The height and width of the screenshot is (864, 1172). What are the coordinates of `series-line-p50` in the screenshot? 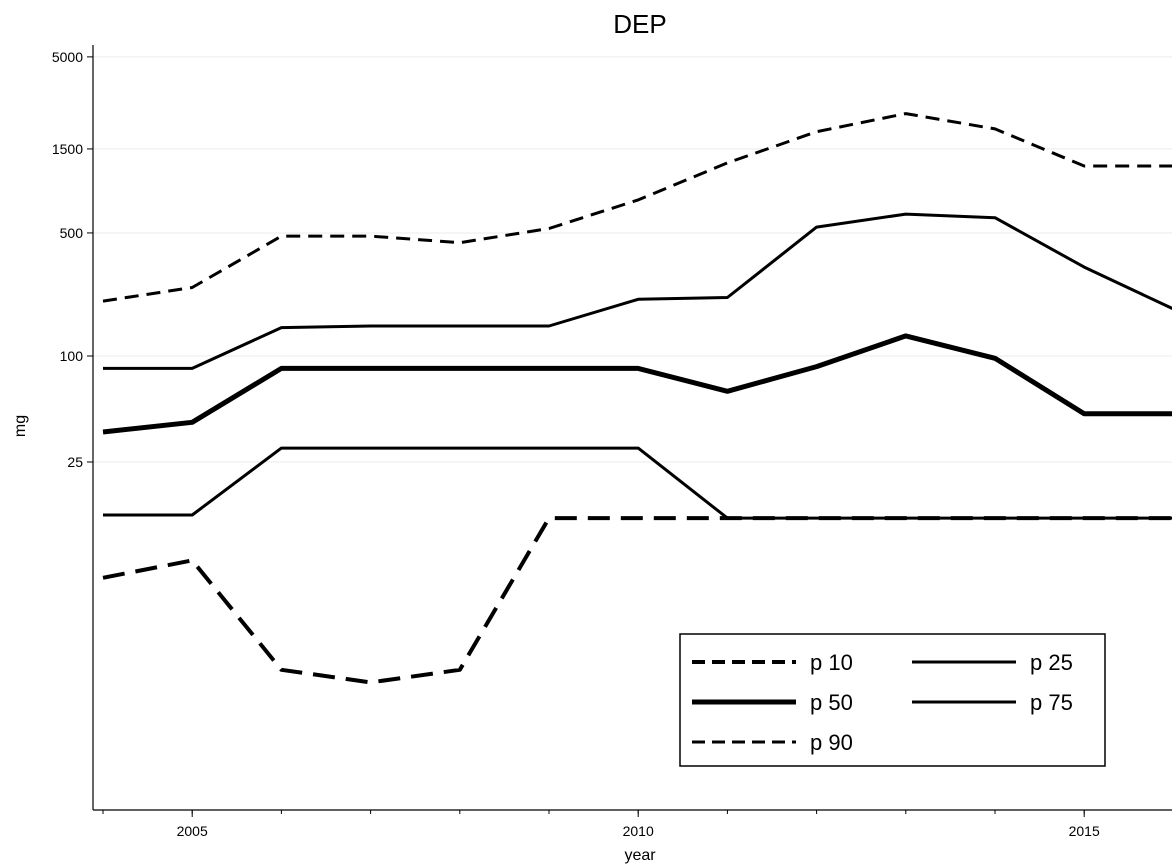 It's located at (637, 384).